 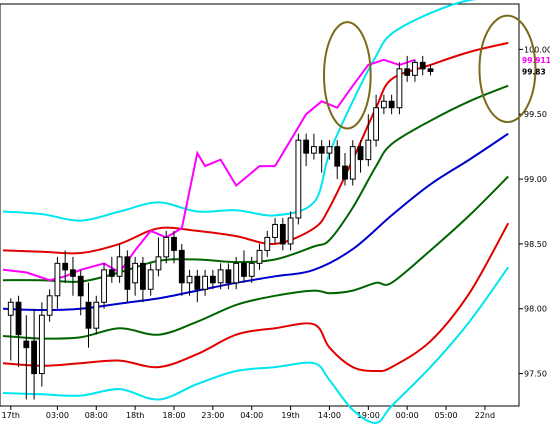 What do you see at coordinates (535, 179) in the screenshot?
I see `y-tick-label: 99.00` at bounding box center [535, 179].